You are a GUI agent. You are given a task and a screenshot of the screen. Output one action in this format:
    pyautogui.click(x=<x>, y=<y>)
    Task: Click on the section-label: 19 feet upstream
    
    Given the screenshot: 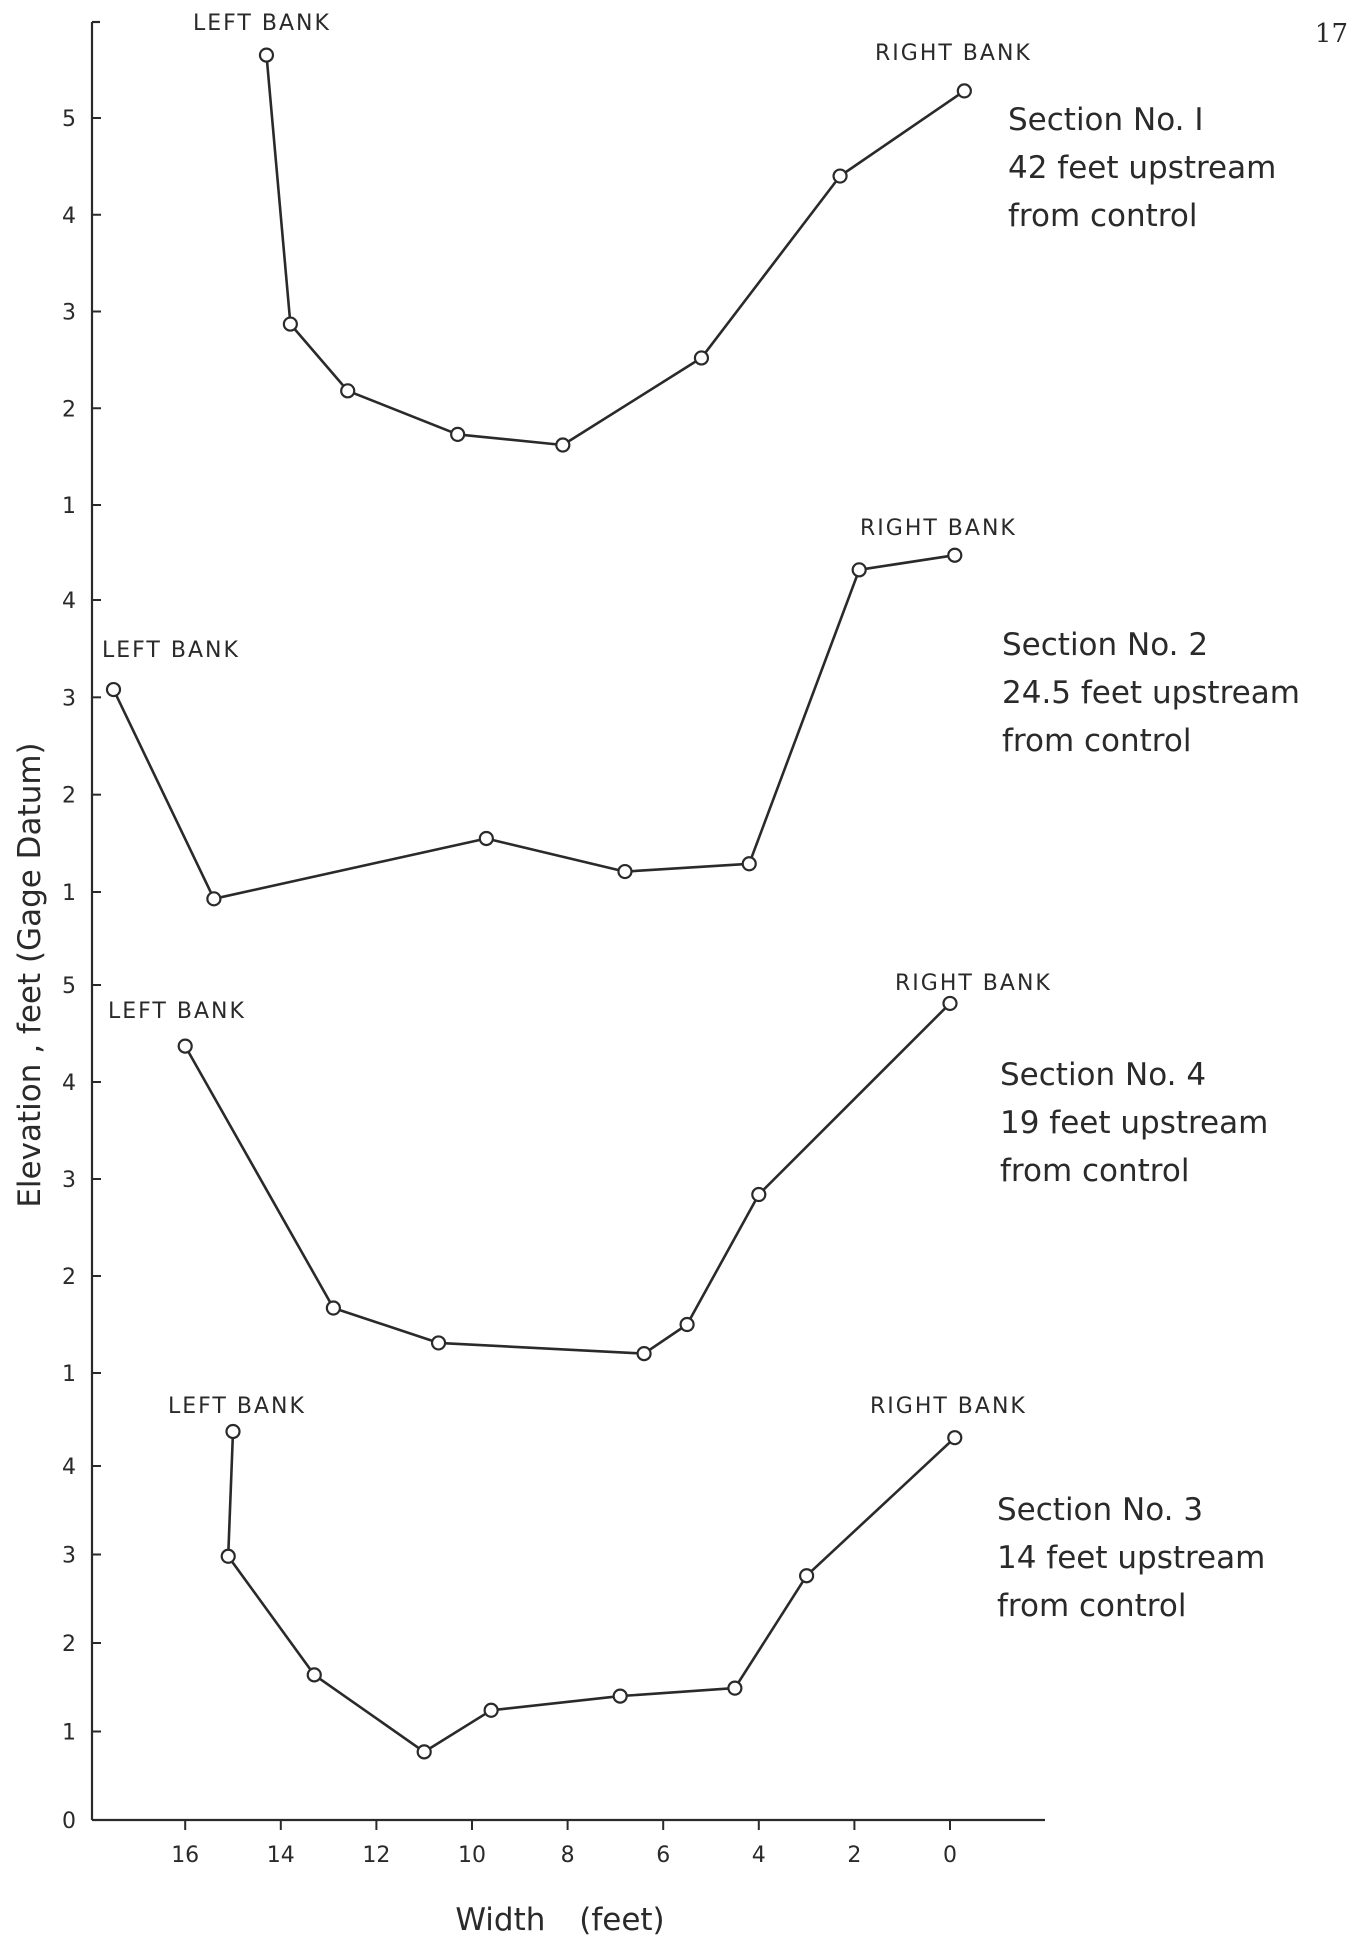 What is the action you would take?
    pyautogui.click(x=1134, y=1123)
    